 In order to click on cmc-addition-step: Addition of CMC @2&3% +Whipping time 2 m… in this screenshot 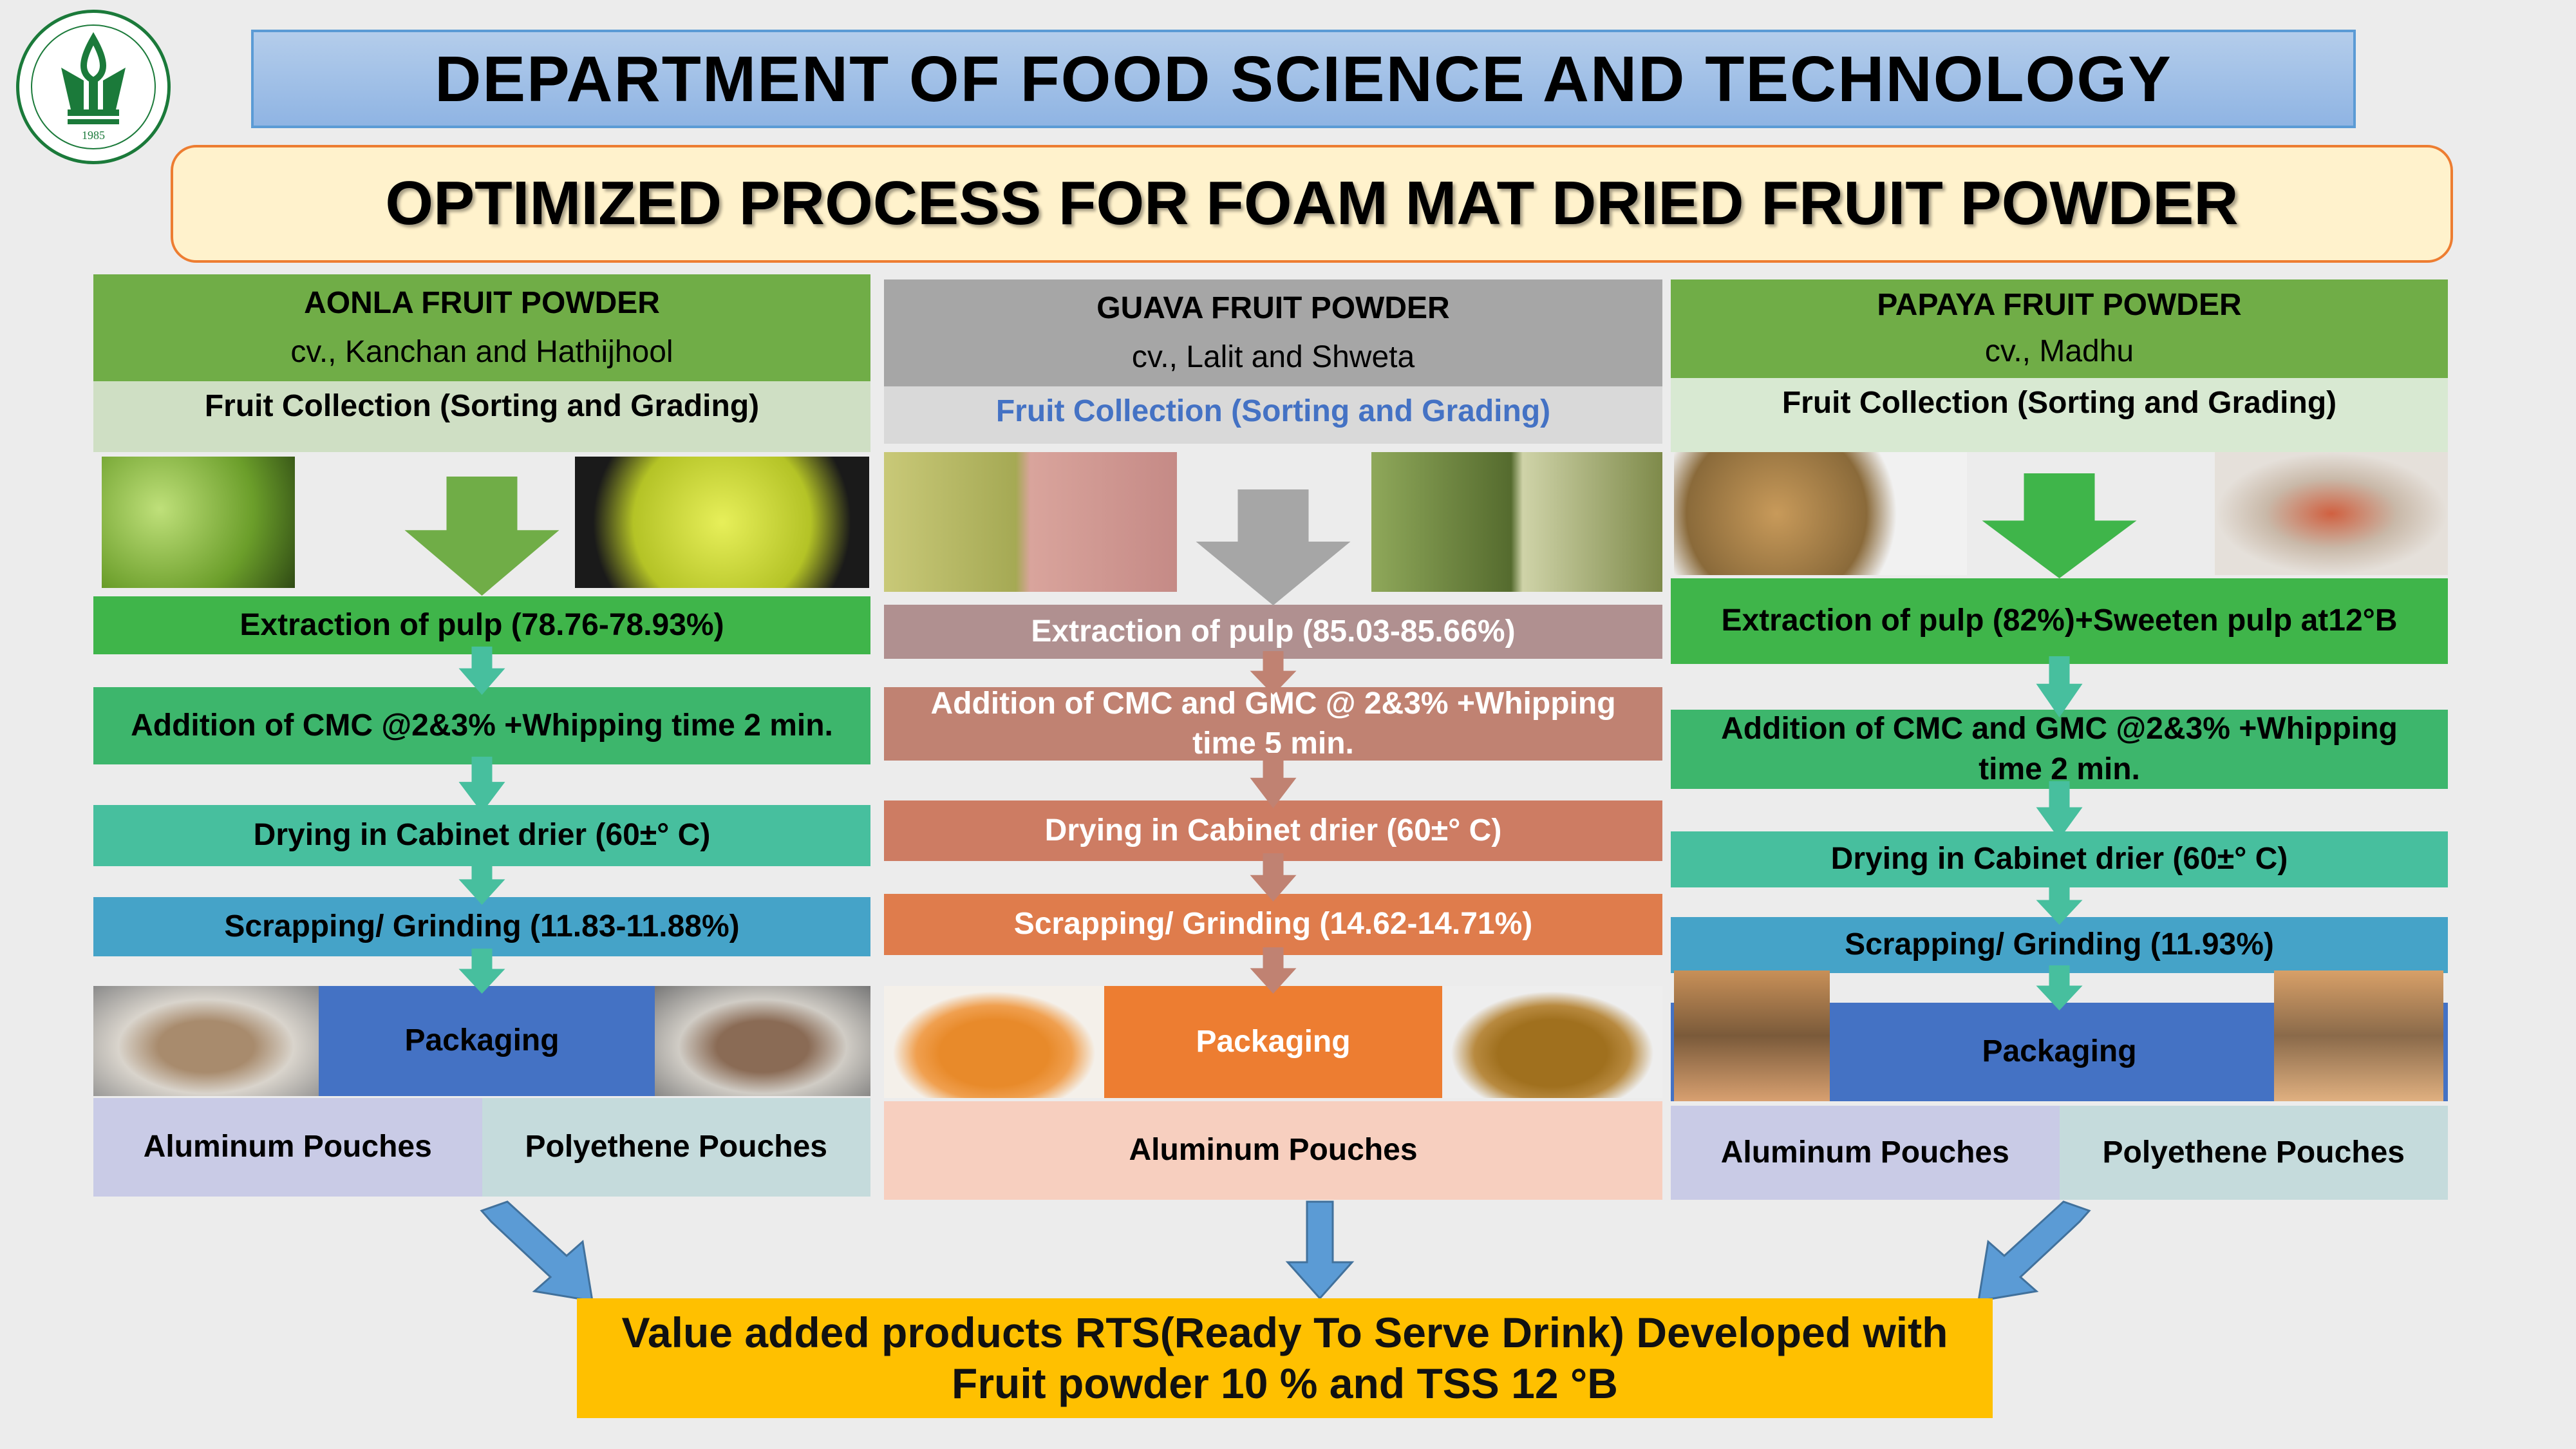, I will do `click(481, 725)`.